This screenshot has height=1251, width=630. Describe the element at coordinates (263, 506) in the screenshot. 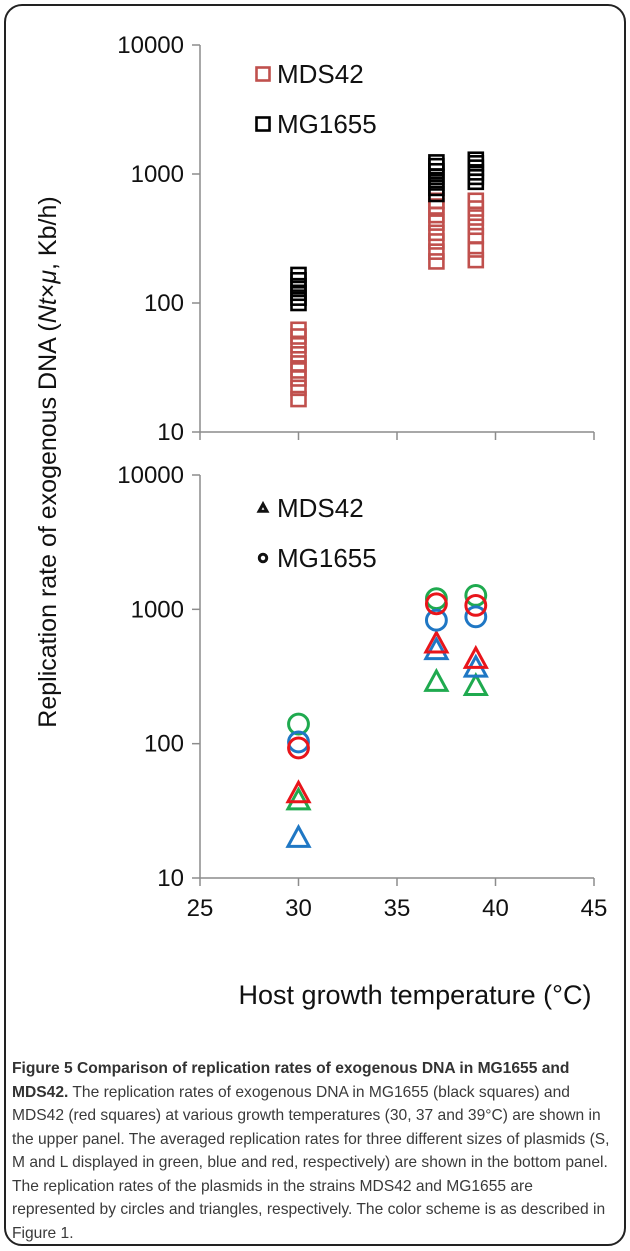

I see `lower-legend-marker-mds42` at that location.